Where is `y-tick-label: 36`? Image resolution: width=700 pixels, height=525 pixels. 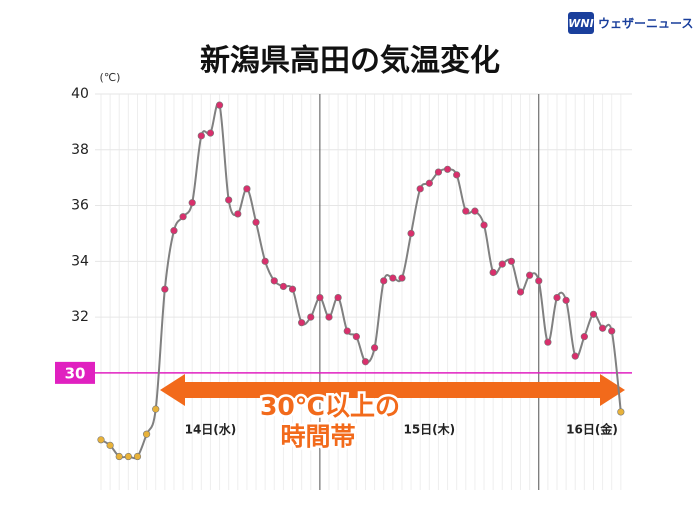 y-tick-label: 36 is located at coordinates (80, 206).